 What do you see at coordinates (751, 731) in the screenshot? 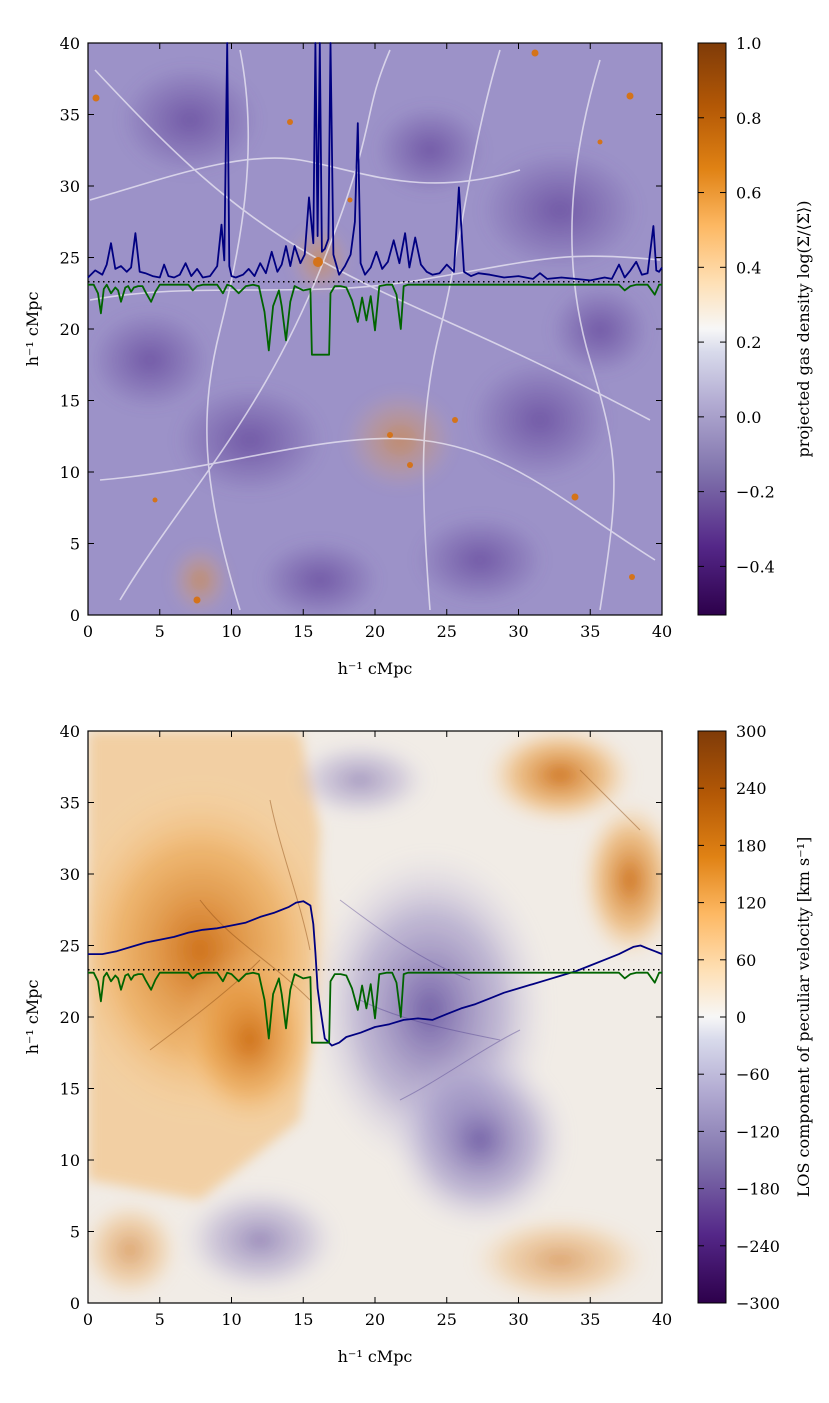
I see `velocity-colorbar-tick-label: 300` at bounding box center [751, 731].